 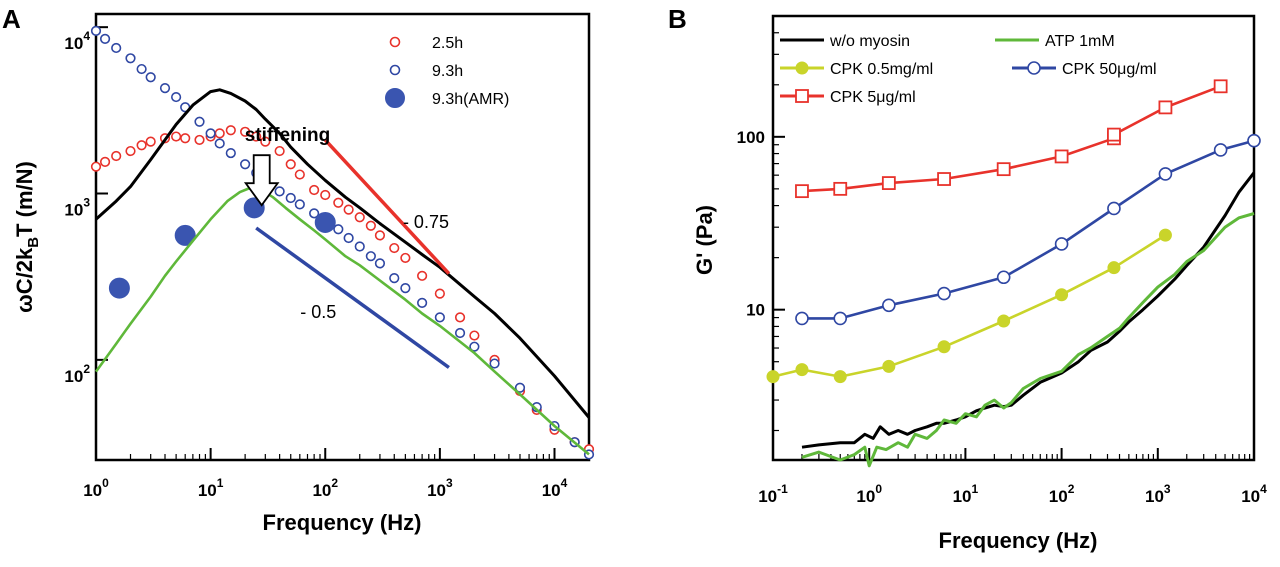 What do you see at coordinates (325, 488) in the screenshot?
I see `panel-a-x-tick-label: 10²` at bounding box center [325, 488].